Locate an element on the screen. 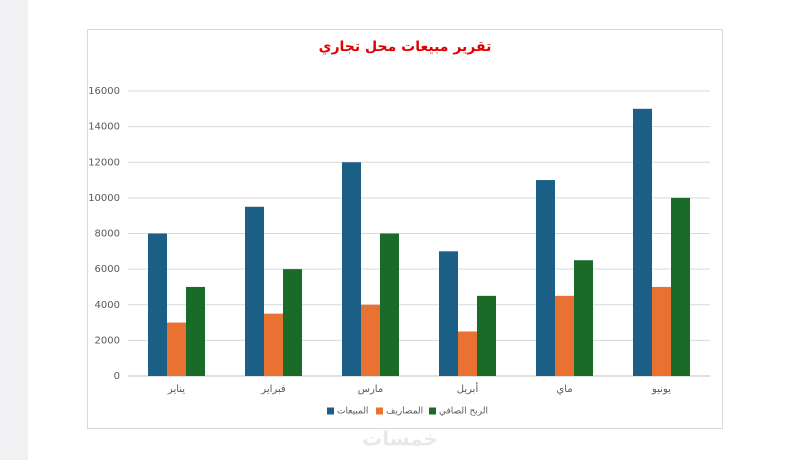 The width and height of the screenshot is (800, 464). x-tick-label: فبراير is located at coordinates (273, 389).